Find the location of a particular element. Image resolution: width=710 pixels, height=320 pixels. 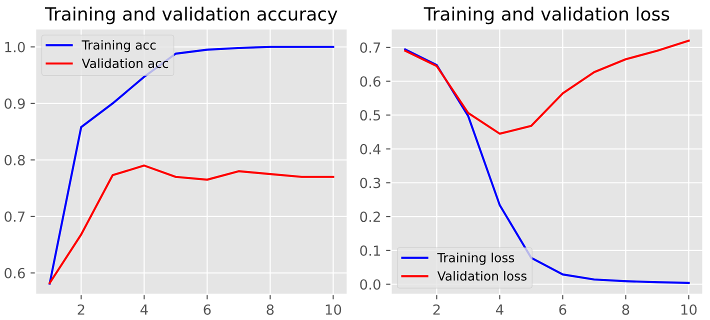

y-tick-label: 0.4 is located at coordinates (370, 149).